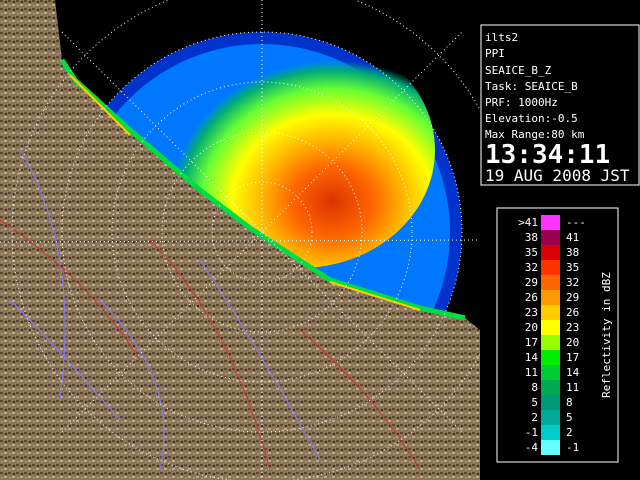 The width and height of the screenshot is (640, 480). I want to click on legend-high: 32, so click(572, 282).